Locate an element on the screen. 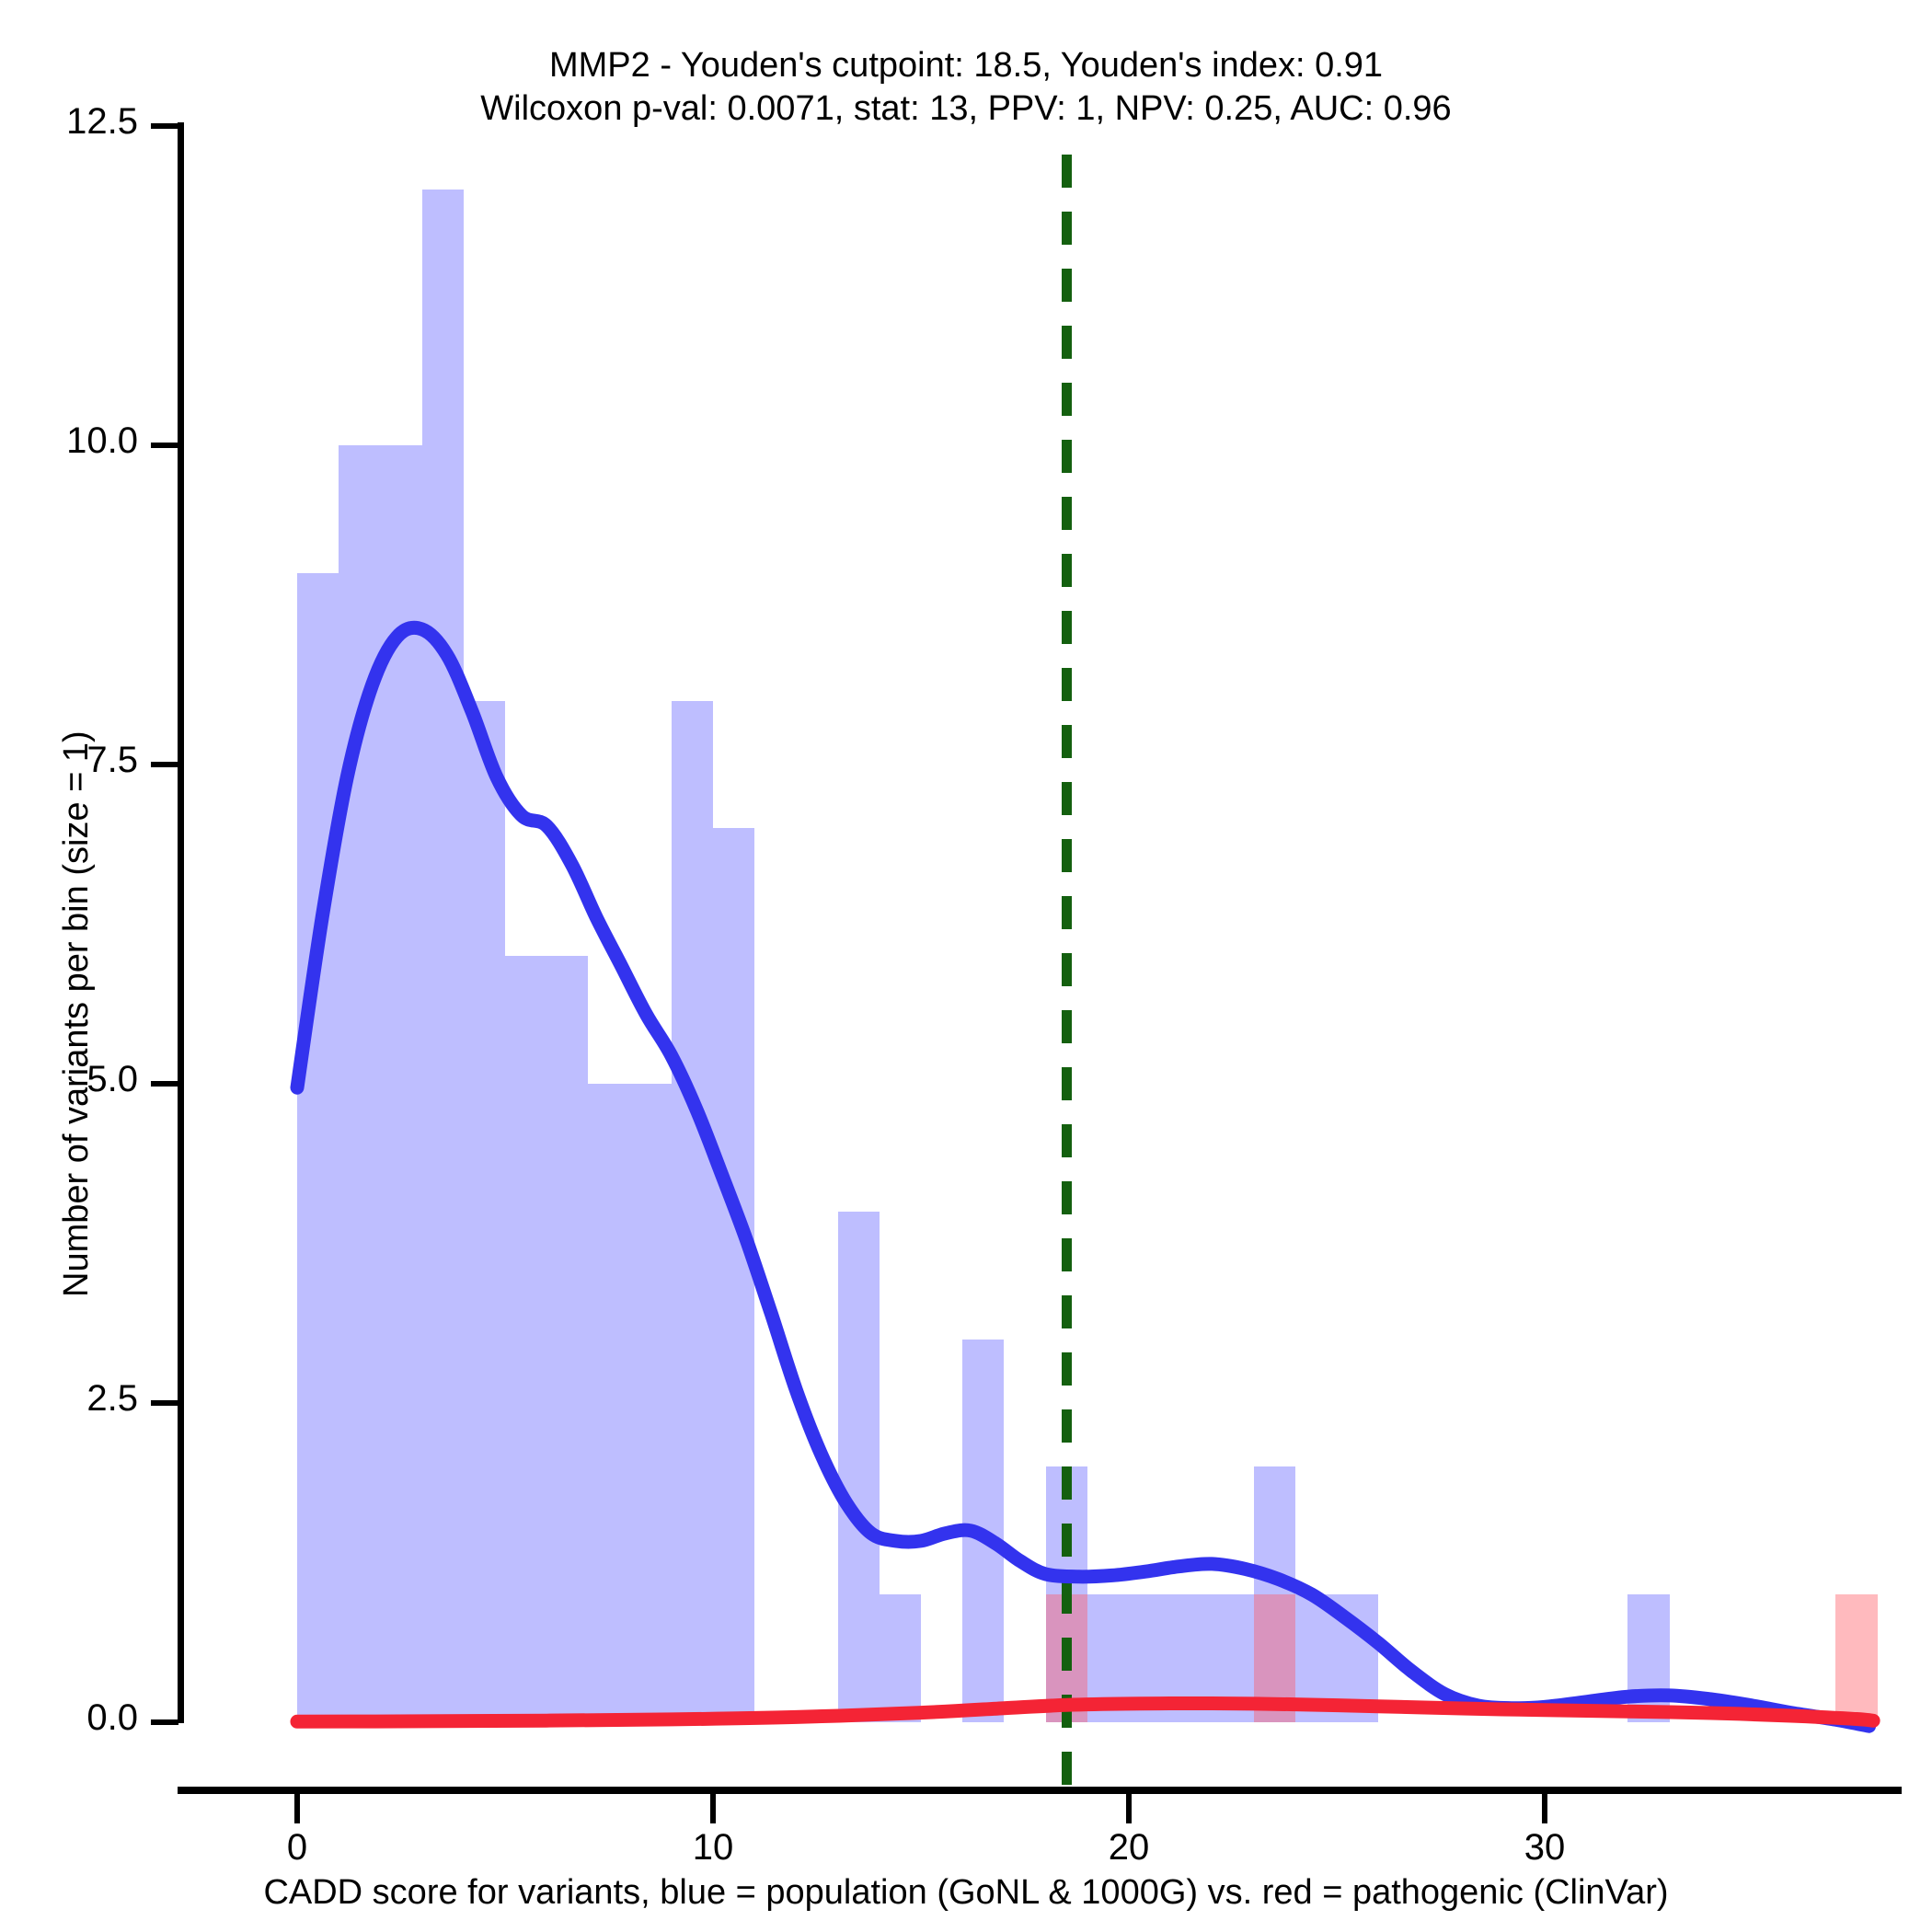 This screenshot has width=1932, height=1932. y-axis-line is located at coordinates (181, 922).